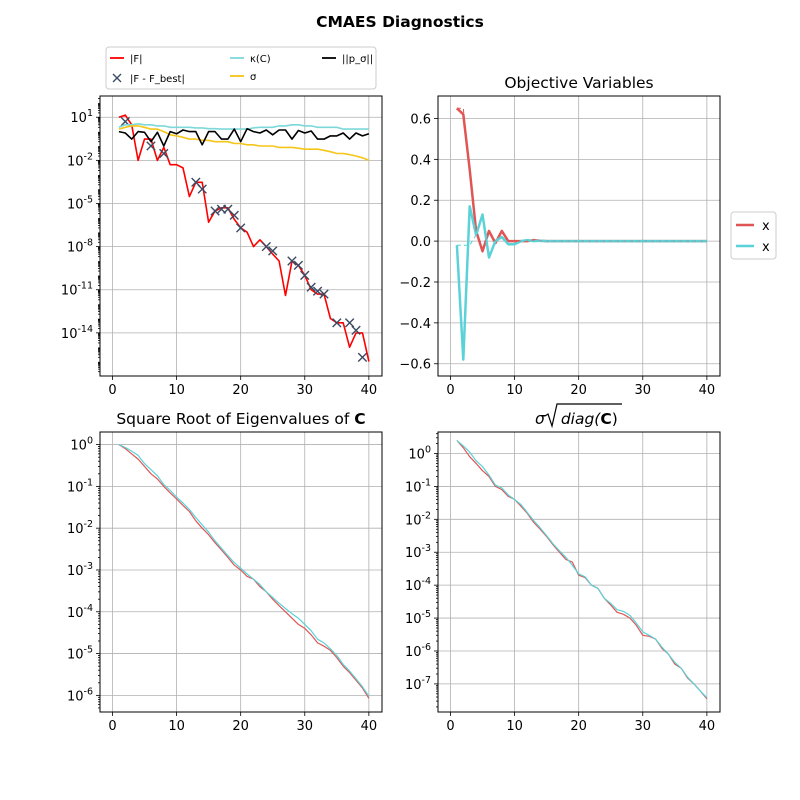 The height and width of the screenshot is (800, 800). Describe the element at coordinates (243, 77) in the screenshot. I see `legend-item: σ` at that location.